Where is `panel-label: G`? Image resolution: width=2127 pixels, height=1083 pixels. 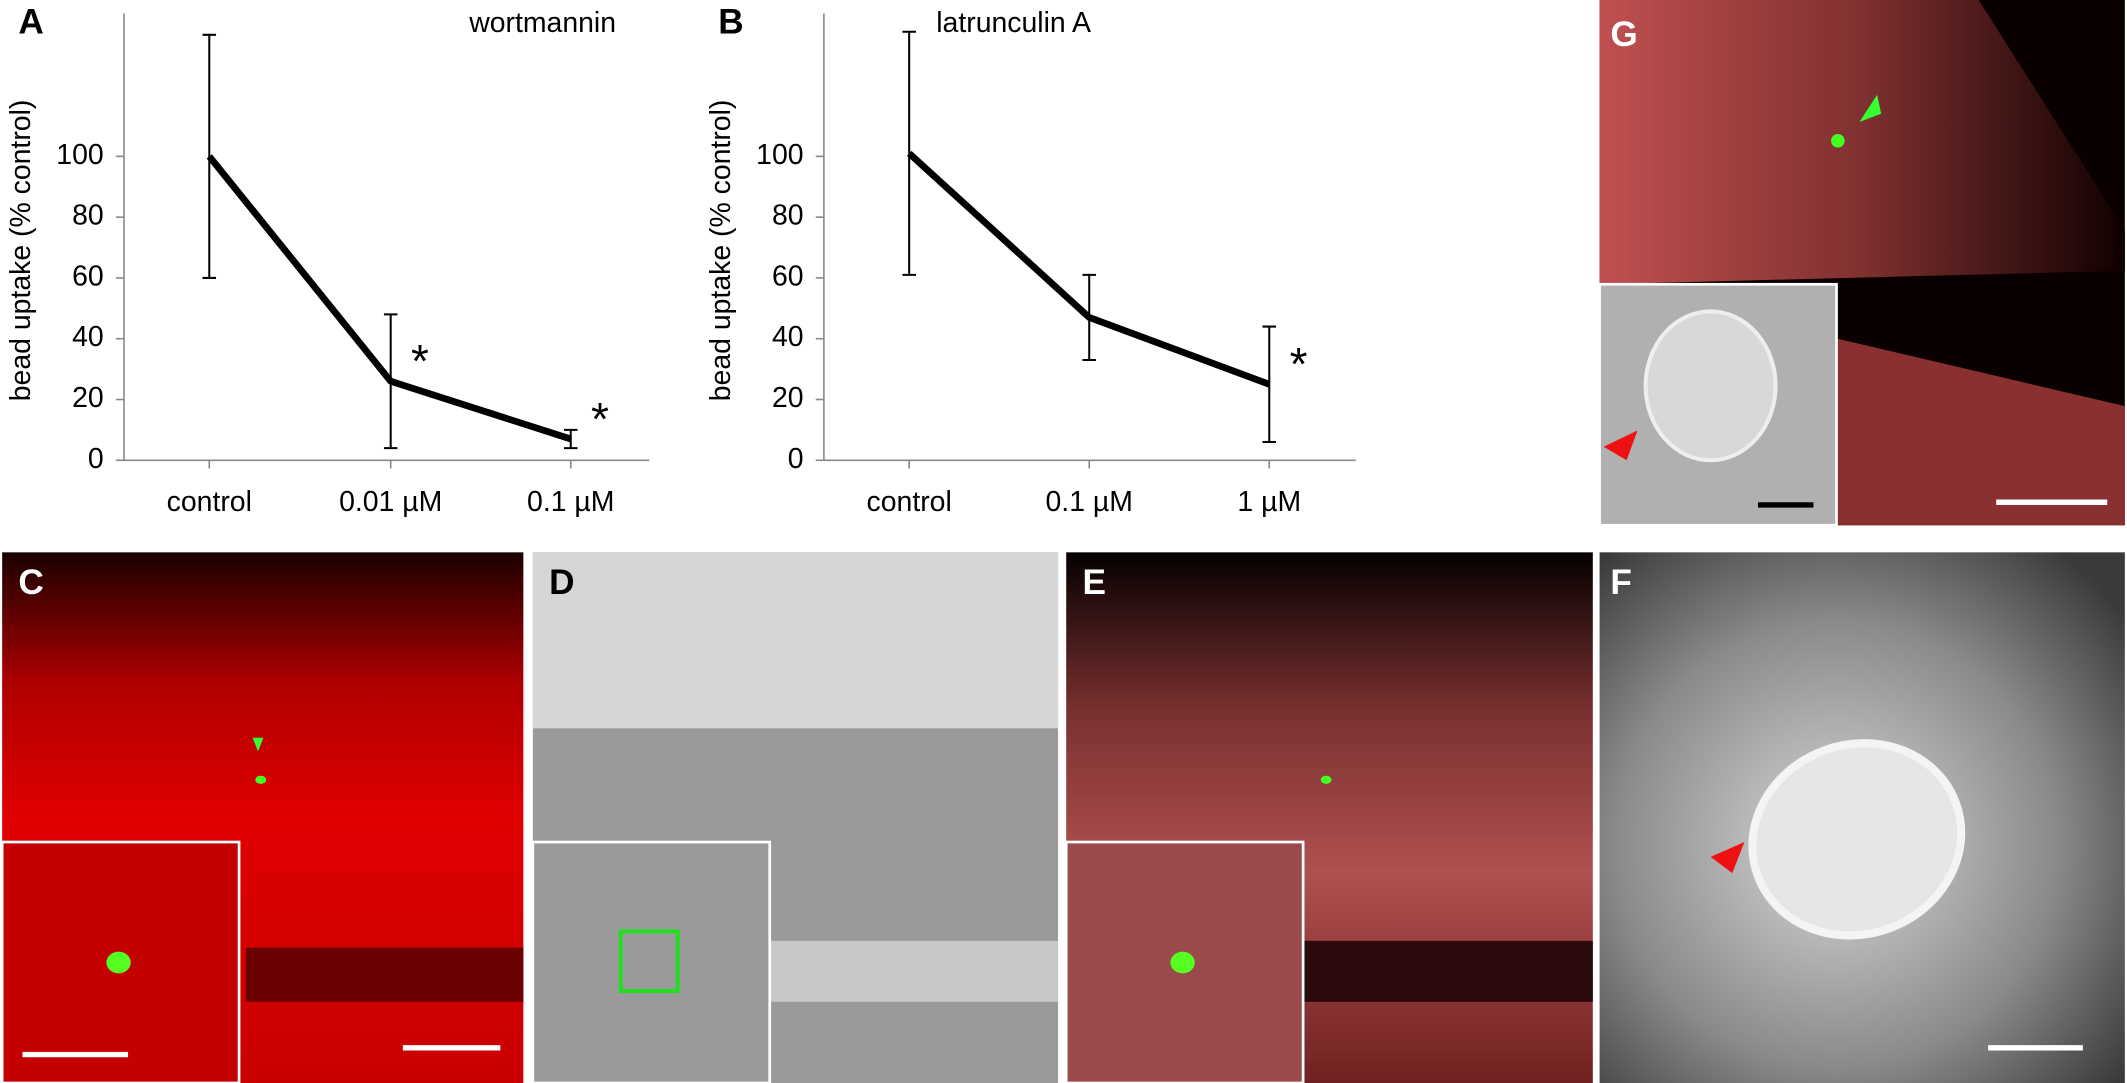 panel-label: G is located at coordinates (1623, 34).